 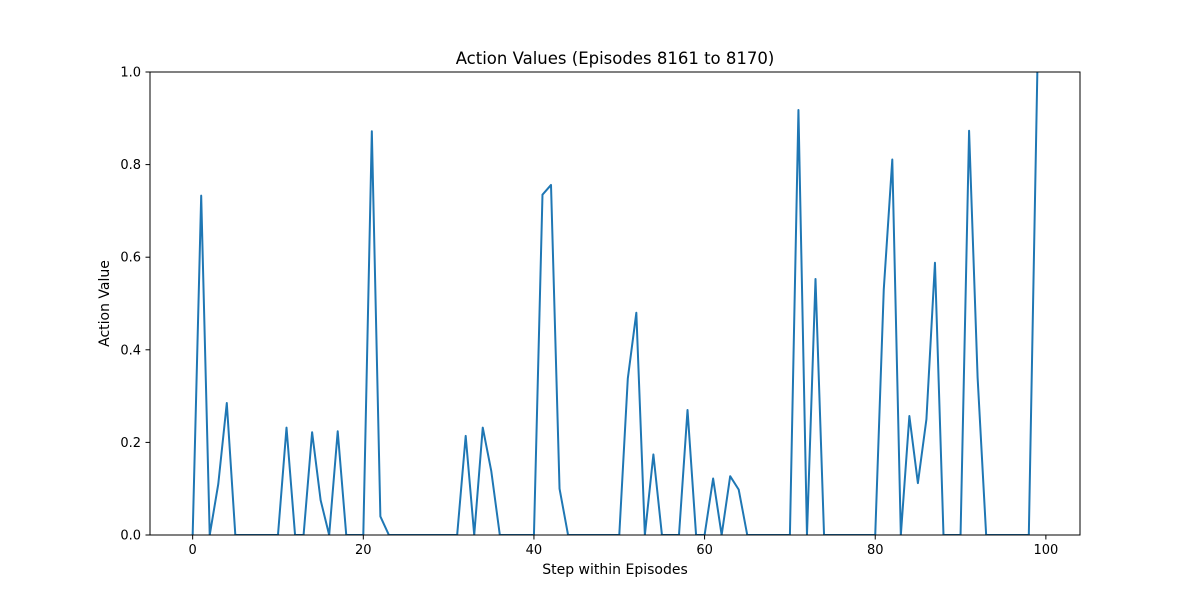 What do you see at coordinates (130, 350) in the screenshot?
I see `y-tick-label: 0.4` at bounding box center [130, 350].